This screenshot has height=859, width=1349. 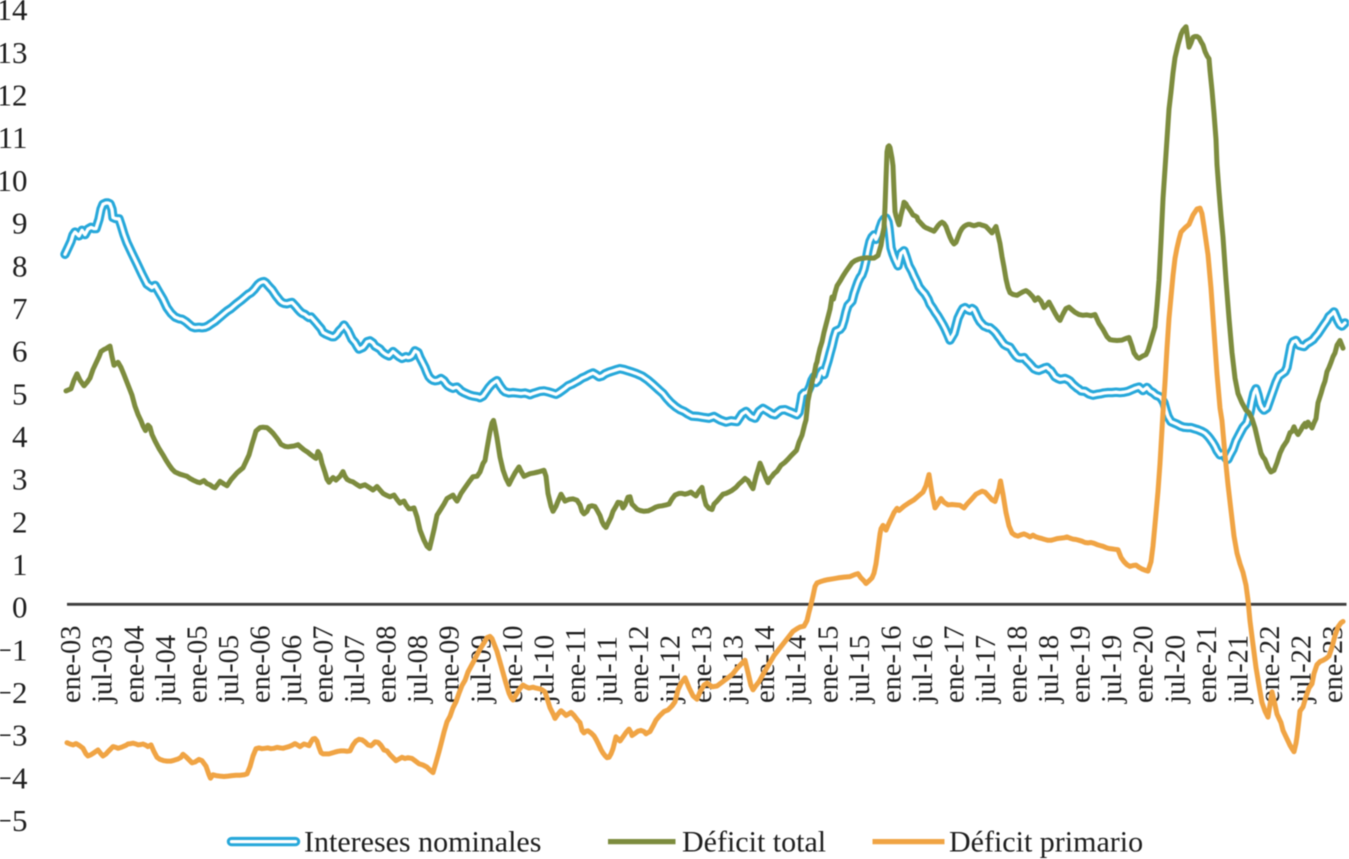 What do you see at coordinates (20, 223) in the screenshot?
I see `svg-text: 9` at bounding box center [20, 223].